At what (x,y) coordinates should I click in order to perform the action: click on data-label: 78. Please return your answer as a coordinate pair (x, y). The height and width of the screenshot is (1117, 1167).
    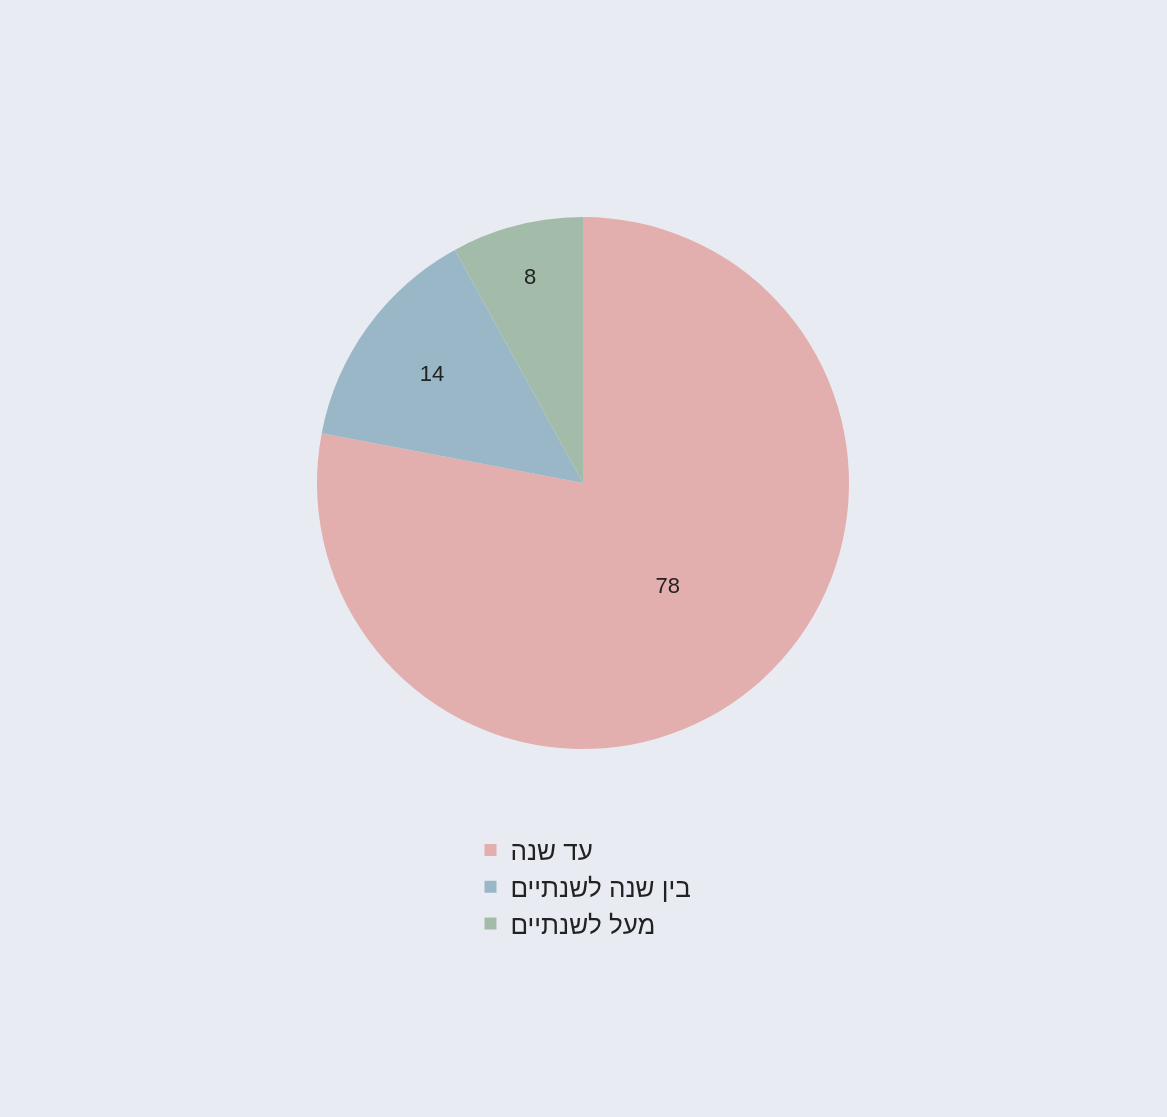
    Looking at the image, I should click on (668, 585).